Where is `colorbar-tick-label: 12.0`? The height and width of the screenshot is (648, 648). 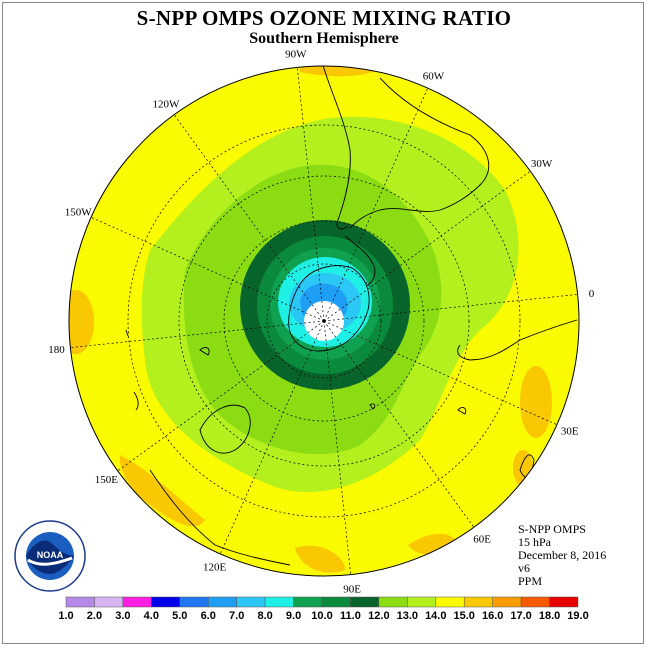 colorbar-tick-label: 12.0 is located at coordinates (378, 616).